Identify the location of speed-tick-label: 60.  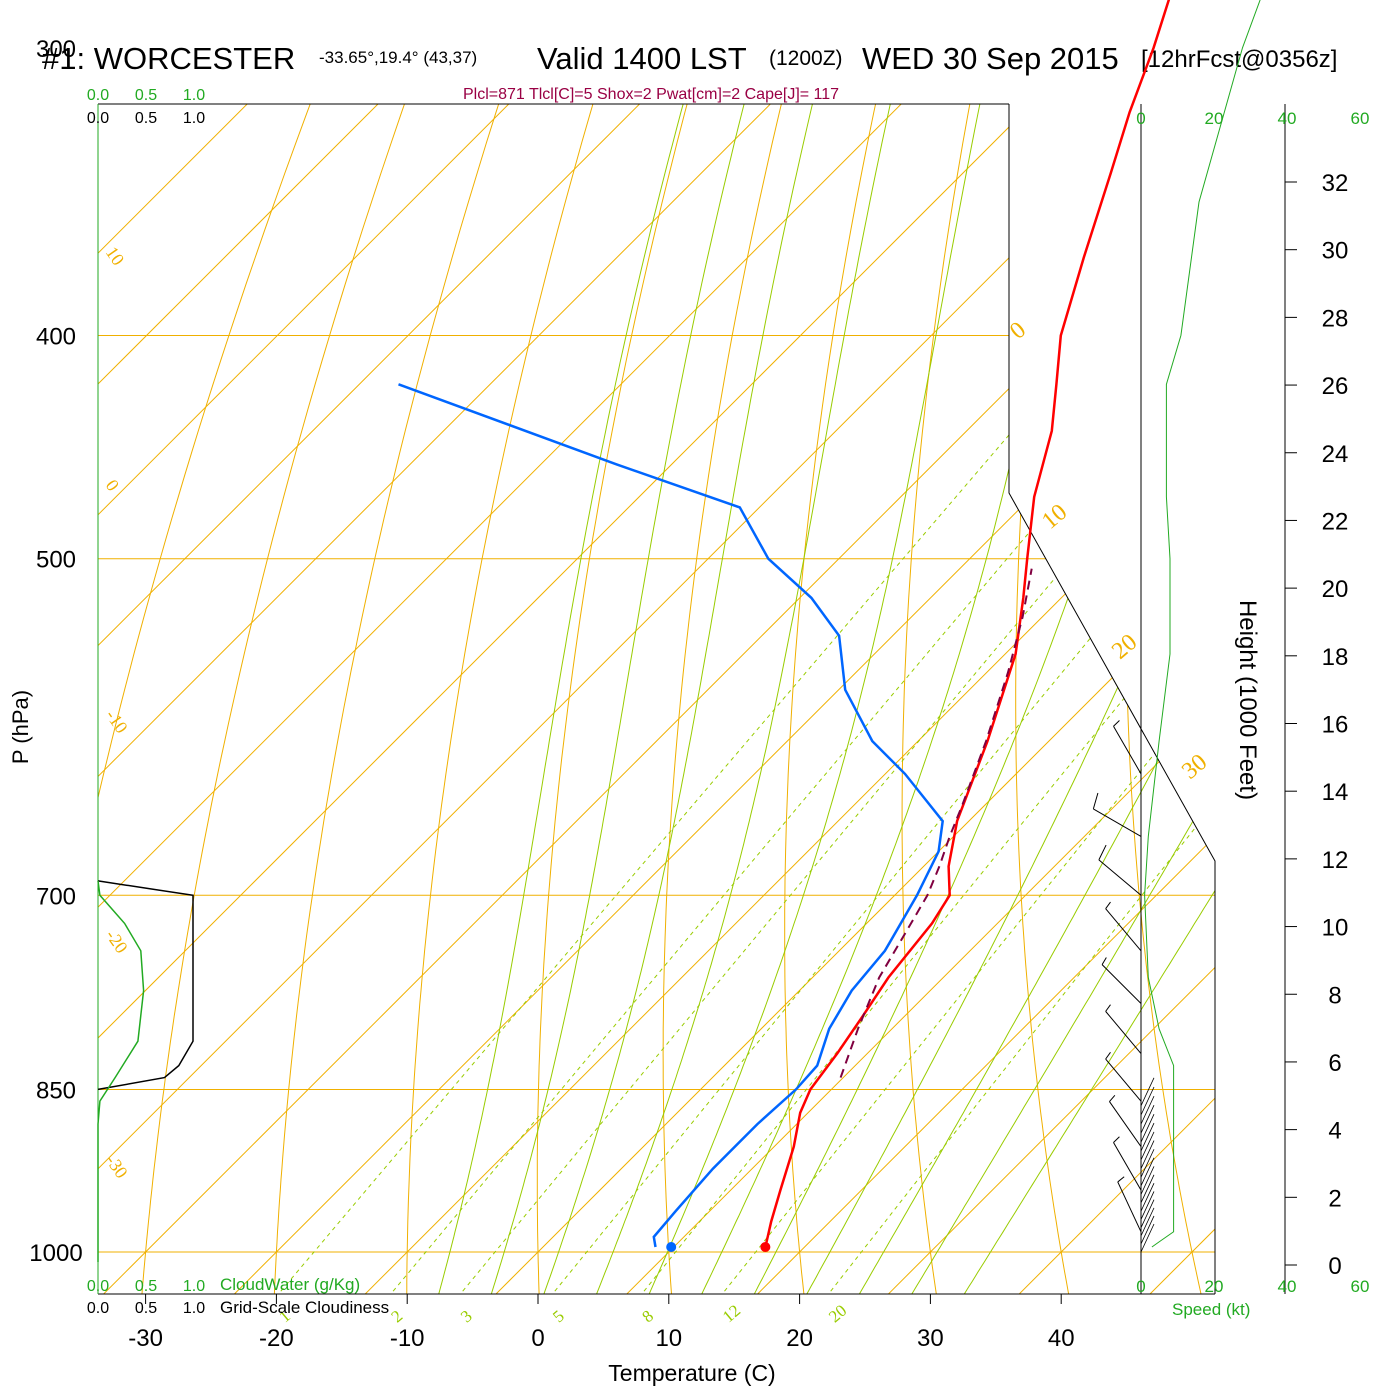
(1360, 118).